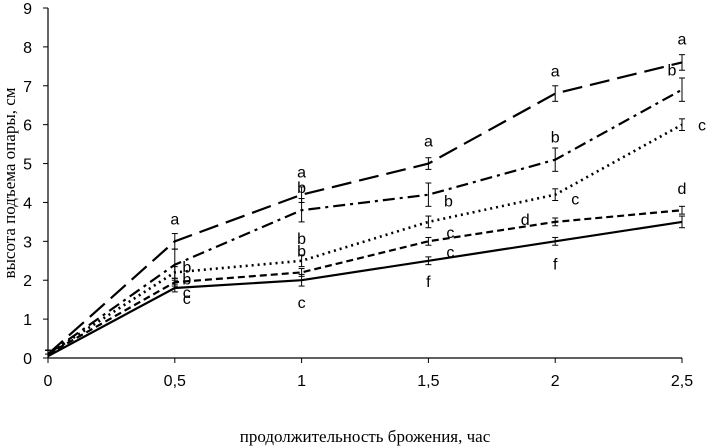  I want to click on y-tick-label: 0, so click(27, 359).